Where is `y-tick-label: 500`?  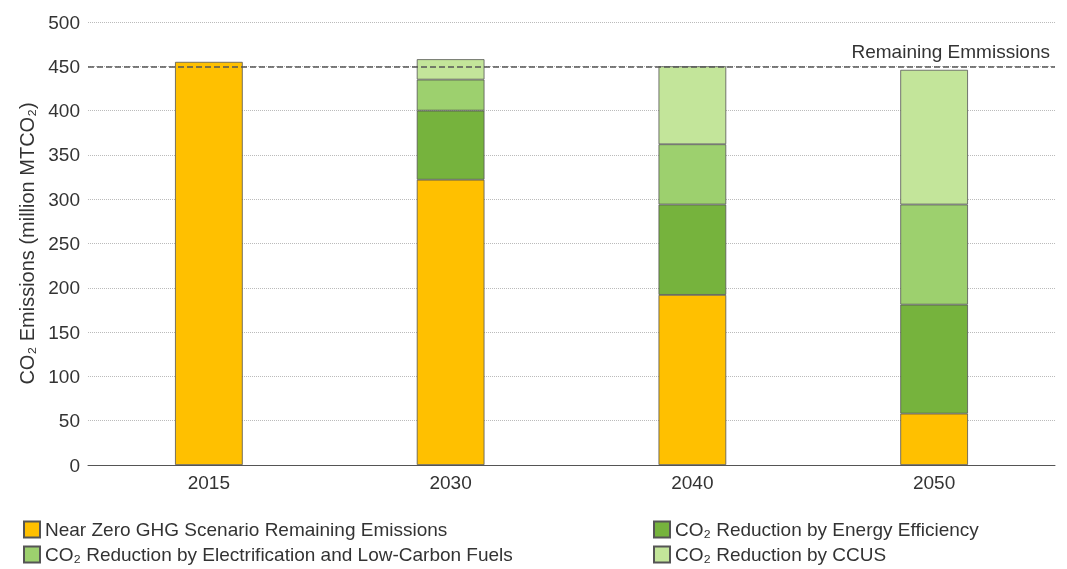 y-tick-label: 500 is located at coordinates (64, 22).